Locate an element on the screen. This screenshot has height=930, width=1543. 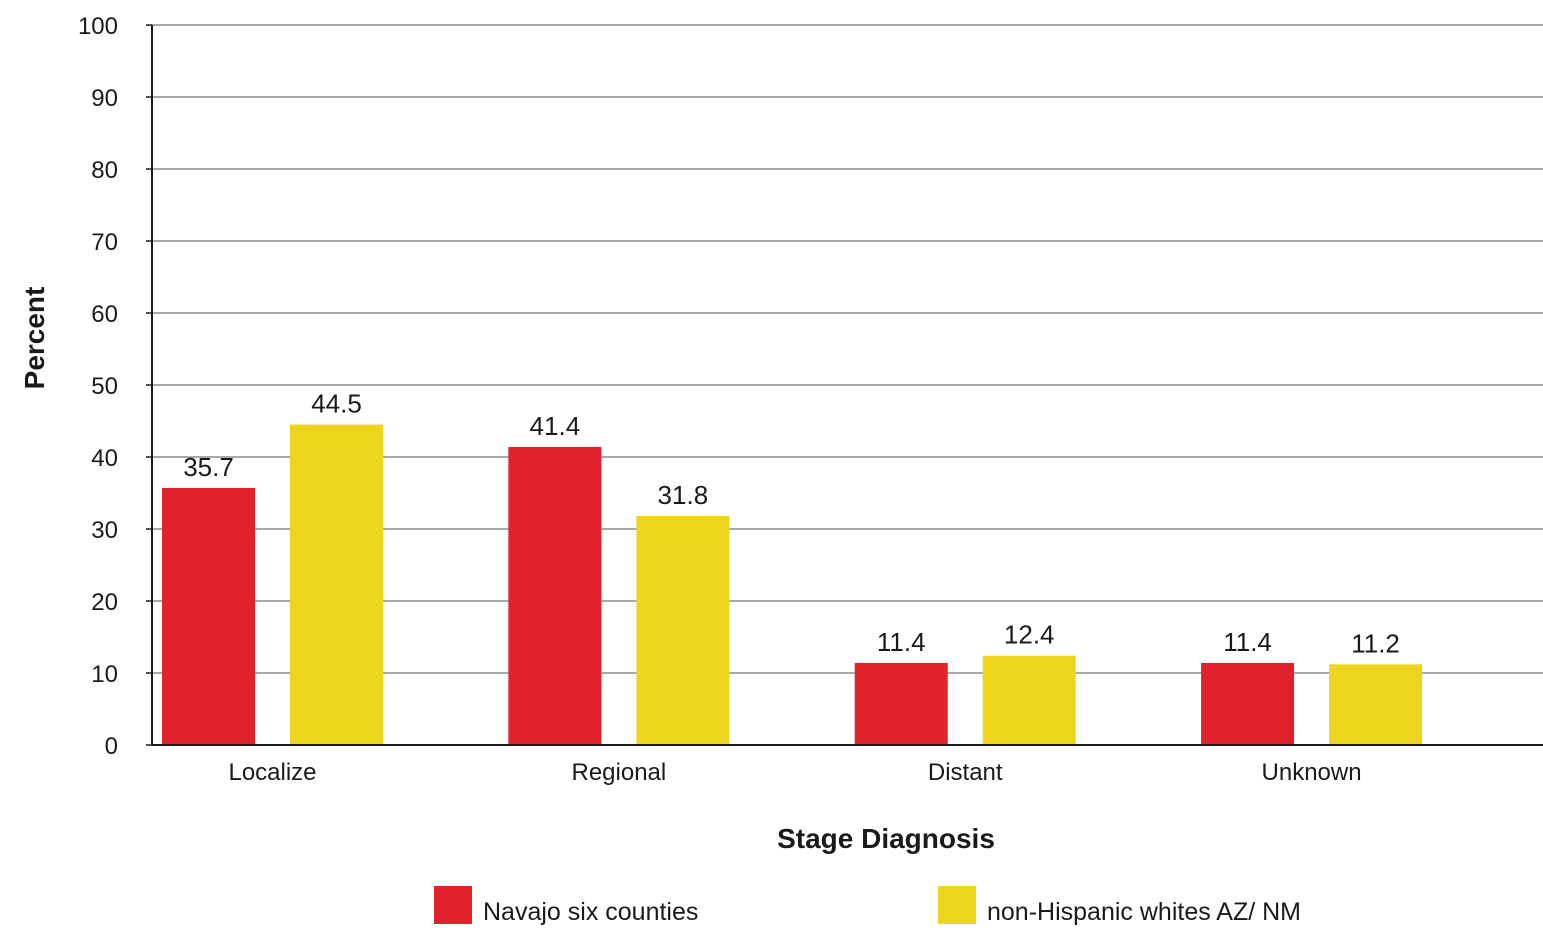
legend-label-navajo: Navajo six counties is located at coordinates (590, 912).